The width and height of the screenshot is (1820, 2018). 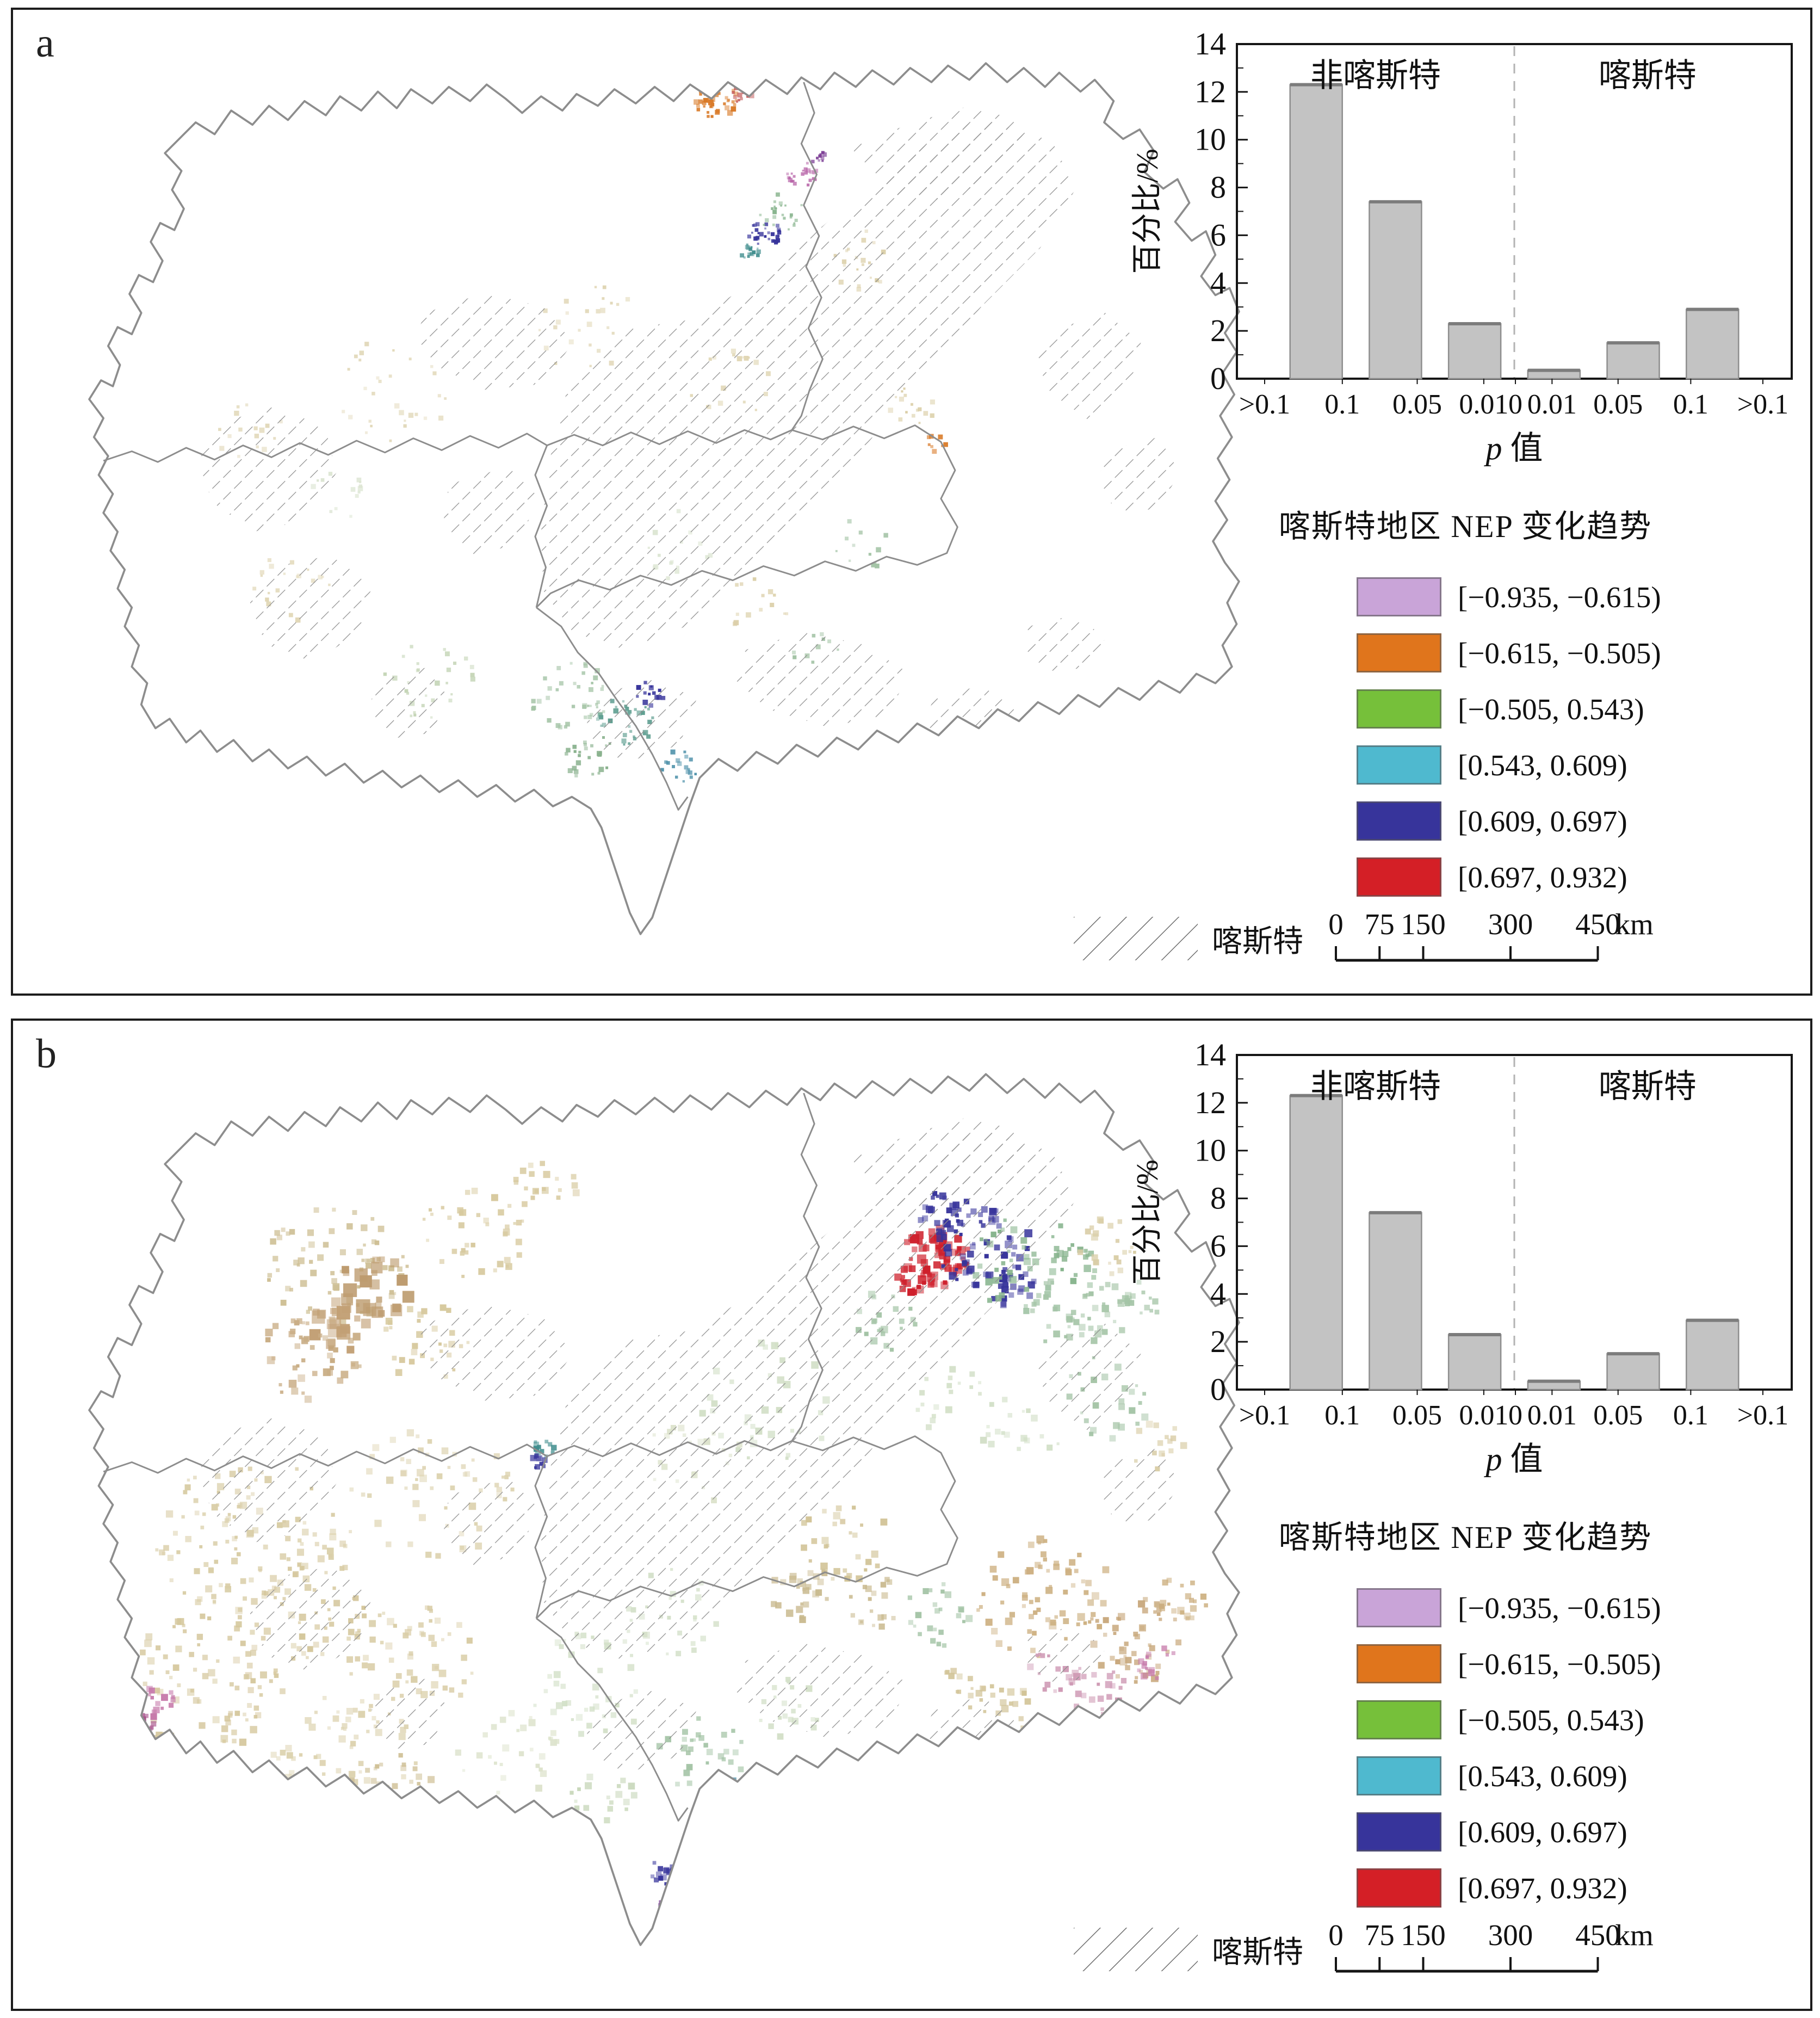 I want to click on panel-letter-a: a, so click(x=45, y=43).